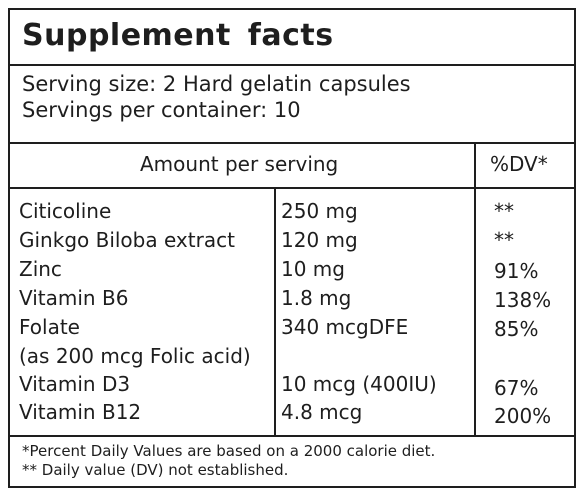 The height and width of the screenshot is (502, 587). Describe the element at coordinates (178, 35) in the screenshot. I see `panel-title: Supplement facts` at that location.